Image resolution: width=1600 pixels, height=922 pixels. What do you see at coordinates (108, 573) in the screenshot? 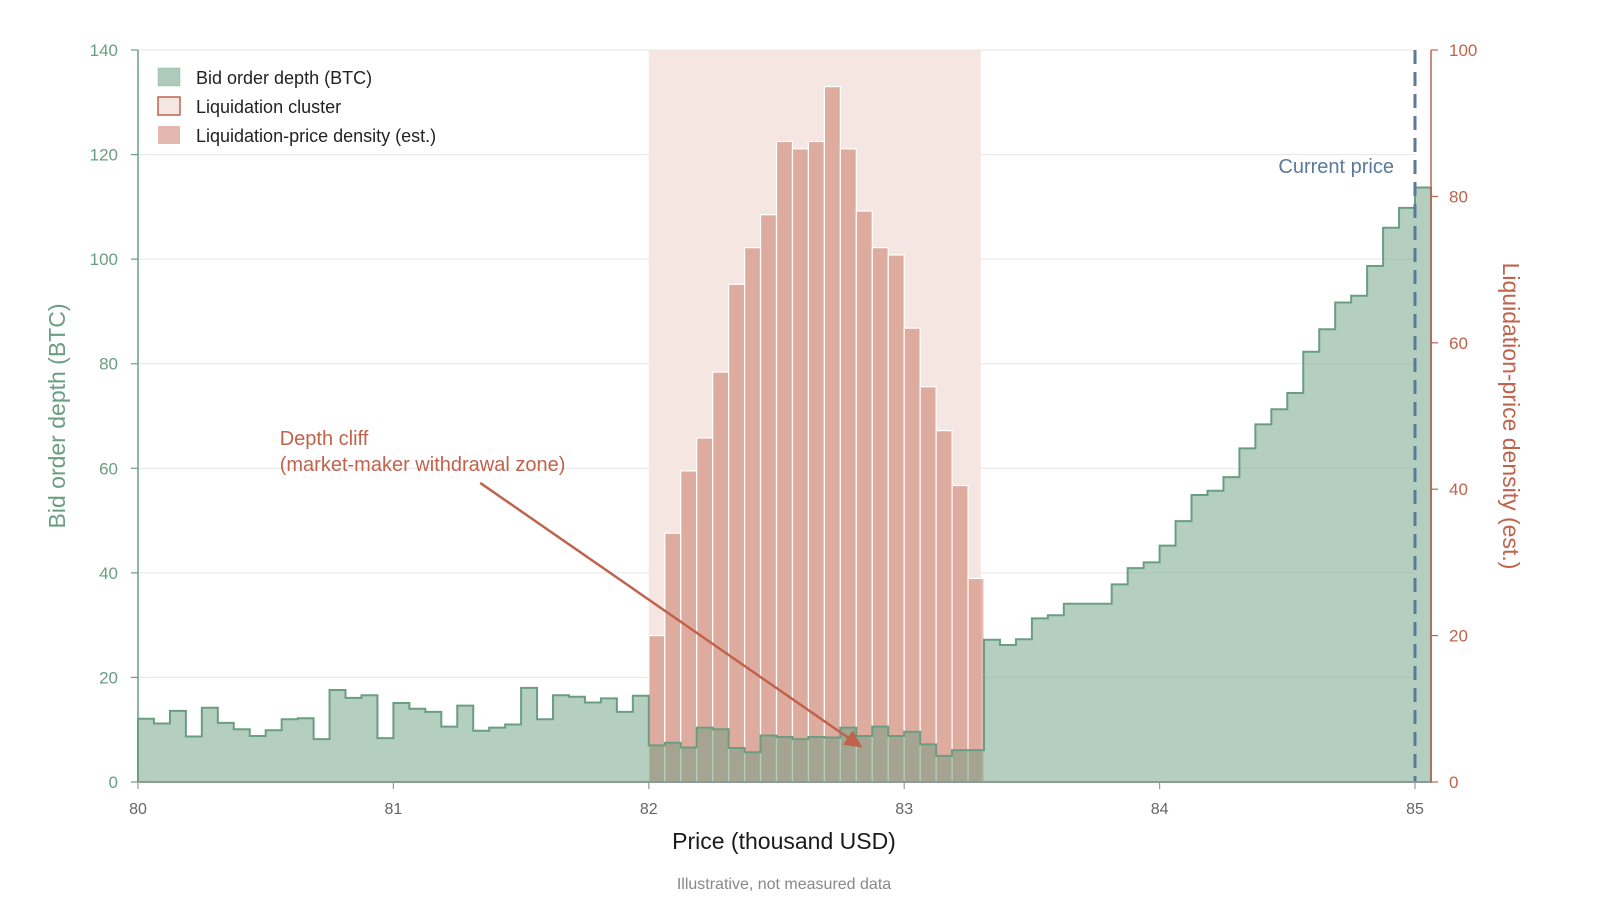
I see `left-tick-label: 40` at bounding box center [108, 573].